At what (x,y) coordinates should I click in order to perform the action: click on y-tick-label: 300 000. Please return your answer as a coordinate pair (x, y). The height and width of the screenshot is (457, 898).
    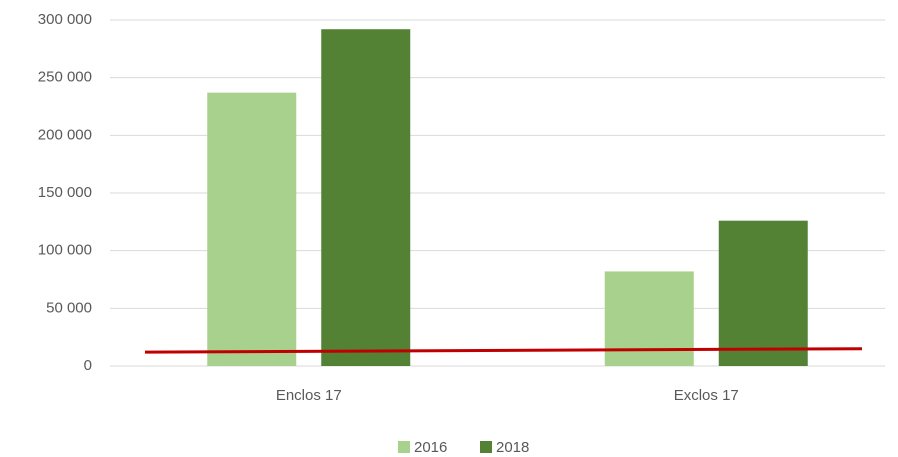
    Looking at the image, I should click on (65, 19).